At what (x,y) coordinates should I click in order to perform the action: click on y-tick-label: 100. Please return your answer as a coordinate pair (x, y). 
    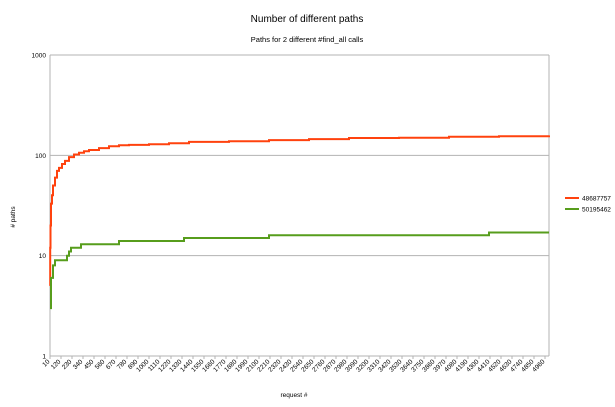
    Looking at the image, I should click on (40, 156).